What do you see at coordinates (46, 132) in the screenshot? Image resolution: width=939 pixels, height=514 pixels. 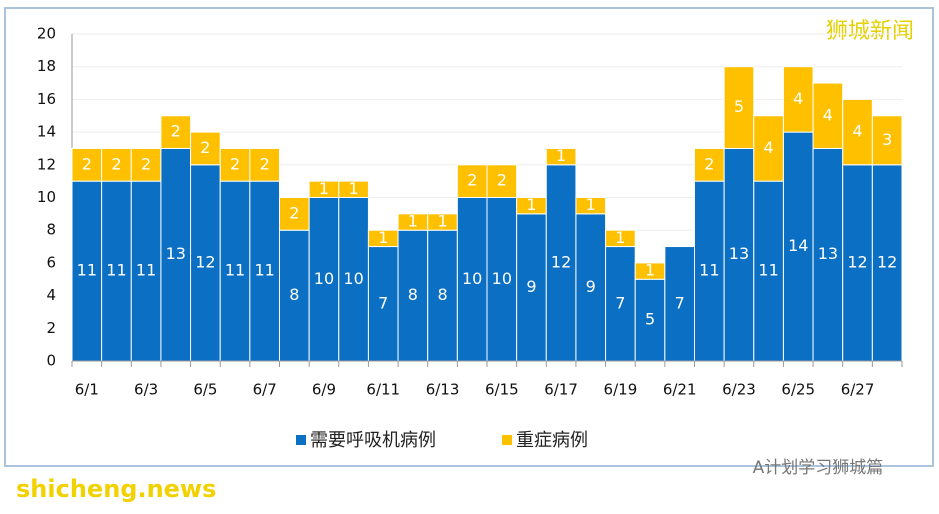 I see `y-tick-label: 14` at bounding box center [46, 132].